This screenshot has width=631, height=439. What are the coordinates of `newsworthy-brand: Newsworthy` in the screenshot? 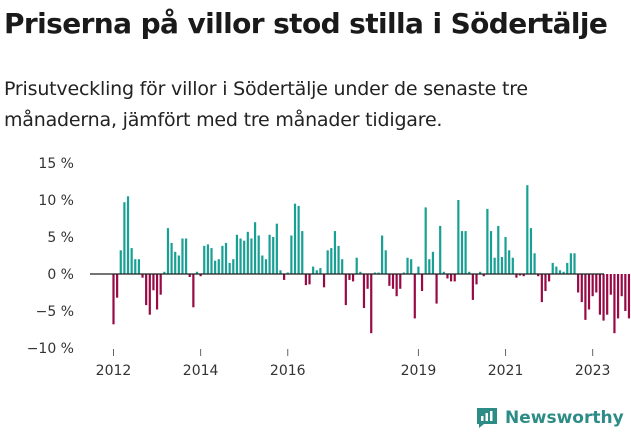 It's located at (549, 418).